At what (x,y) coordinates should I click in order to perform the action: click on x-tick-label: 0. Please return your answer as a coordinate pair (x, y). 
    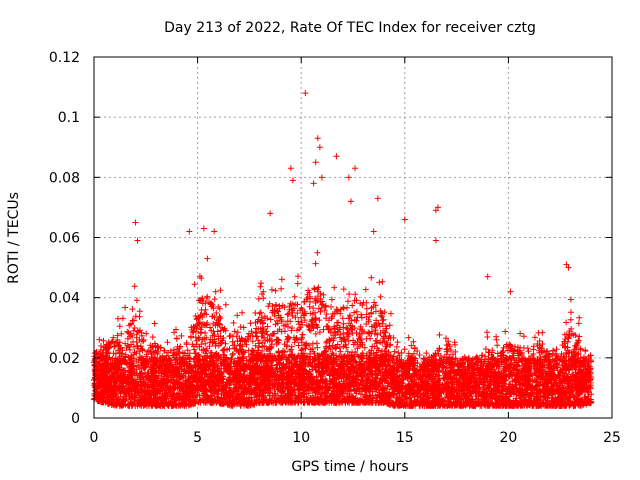
    Looking at the image, I should click on (94, 438).